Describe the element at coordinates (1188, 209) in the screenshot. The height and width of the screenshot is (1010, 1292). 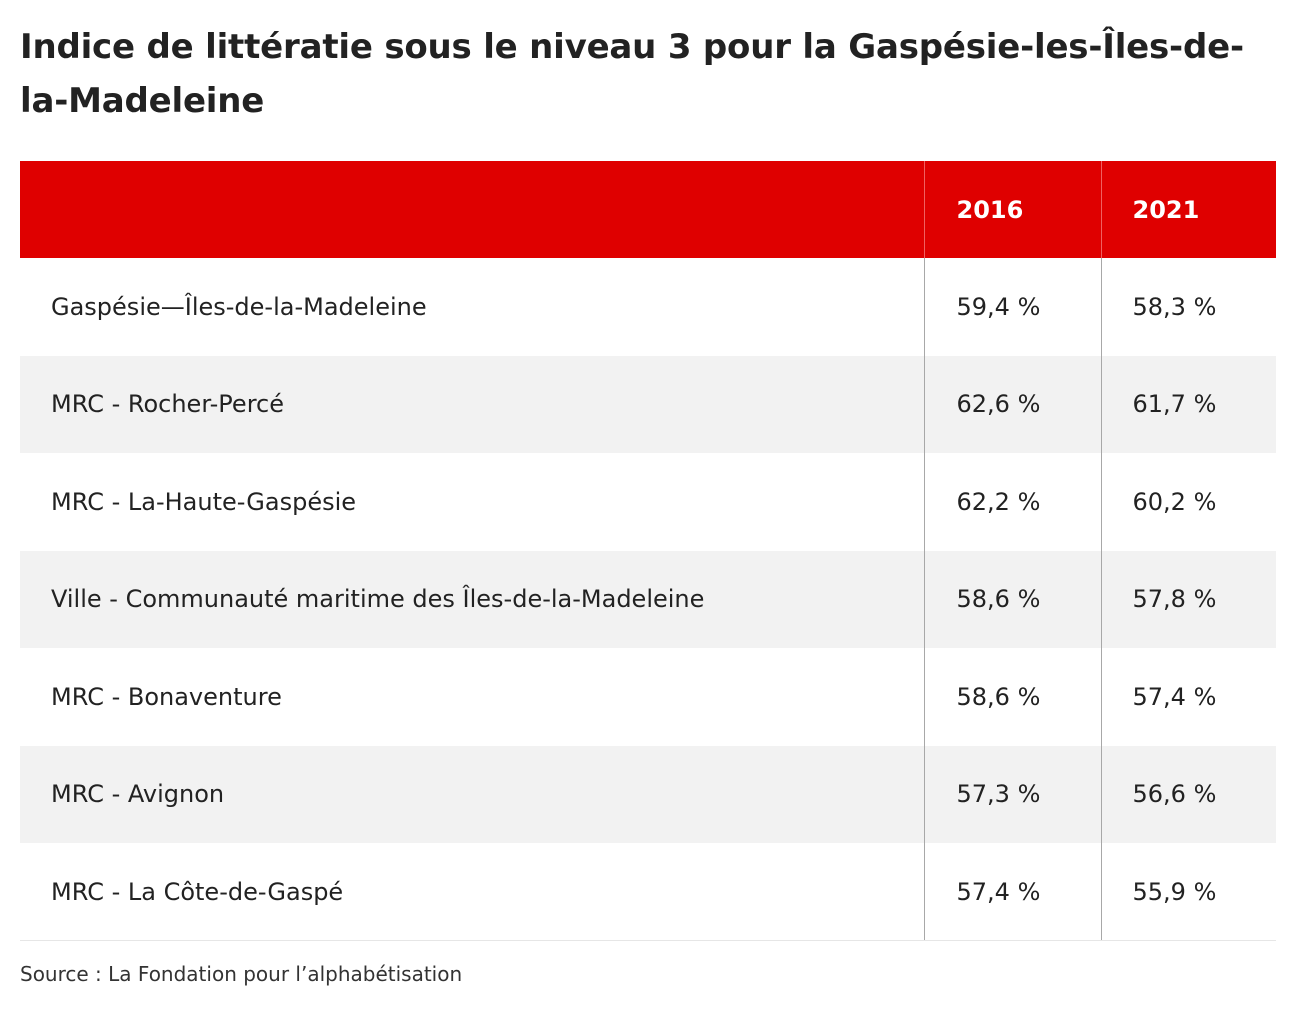
I see `header-cell-2021: 2021` at that location.